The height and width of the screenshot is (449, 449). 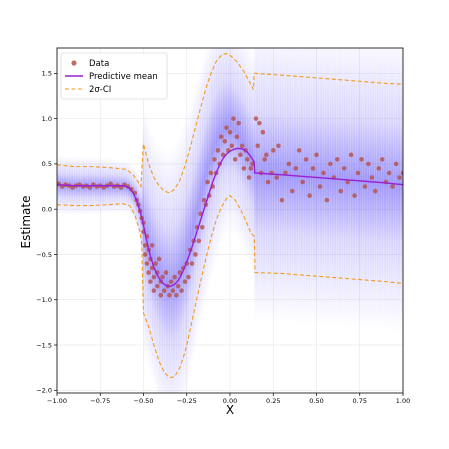 What do you see at coordinates (228, 399) in the screenshot?
I see `x-axis-ticks: −1.00 −0.75 −0.50 −0.25 0.00 0.25 0.50 0.75 1.00` at bounding box center [228, 399].